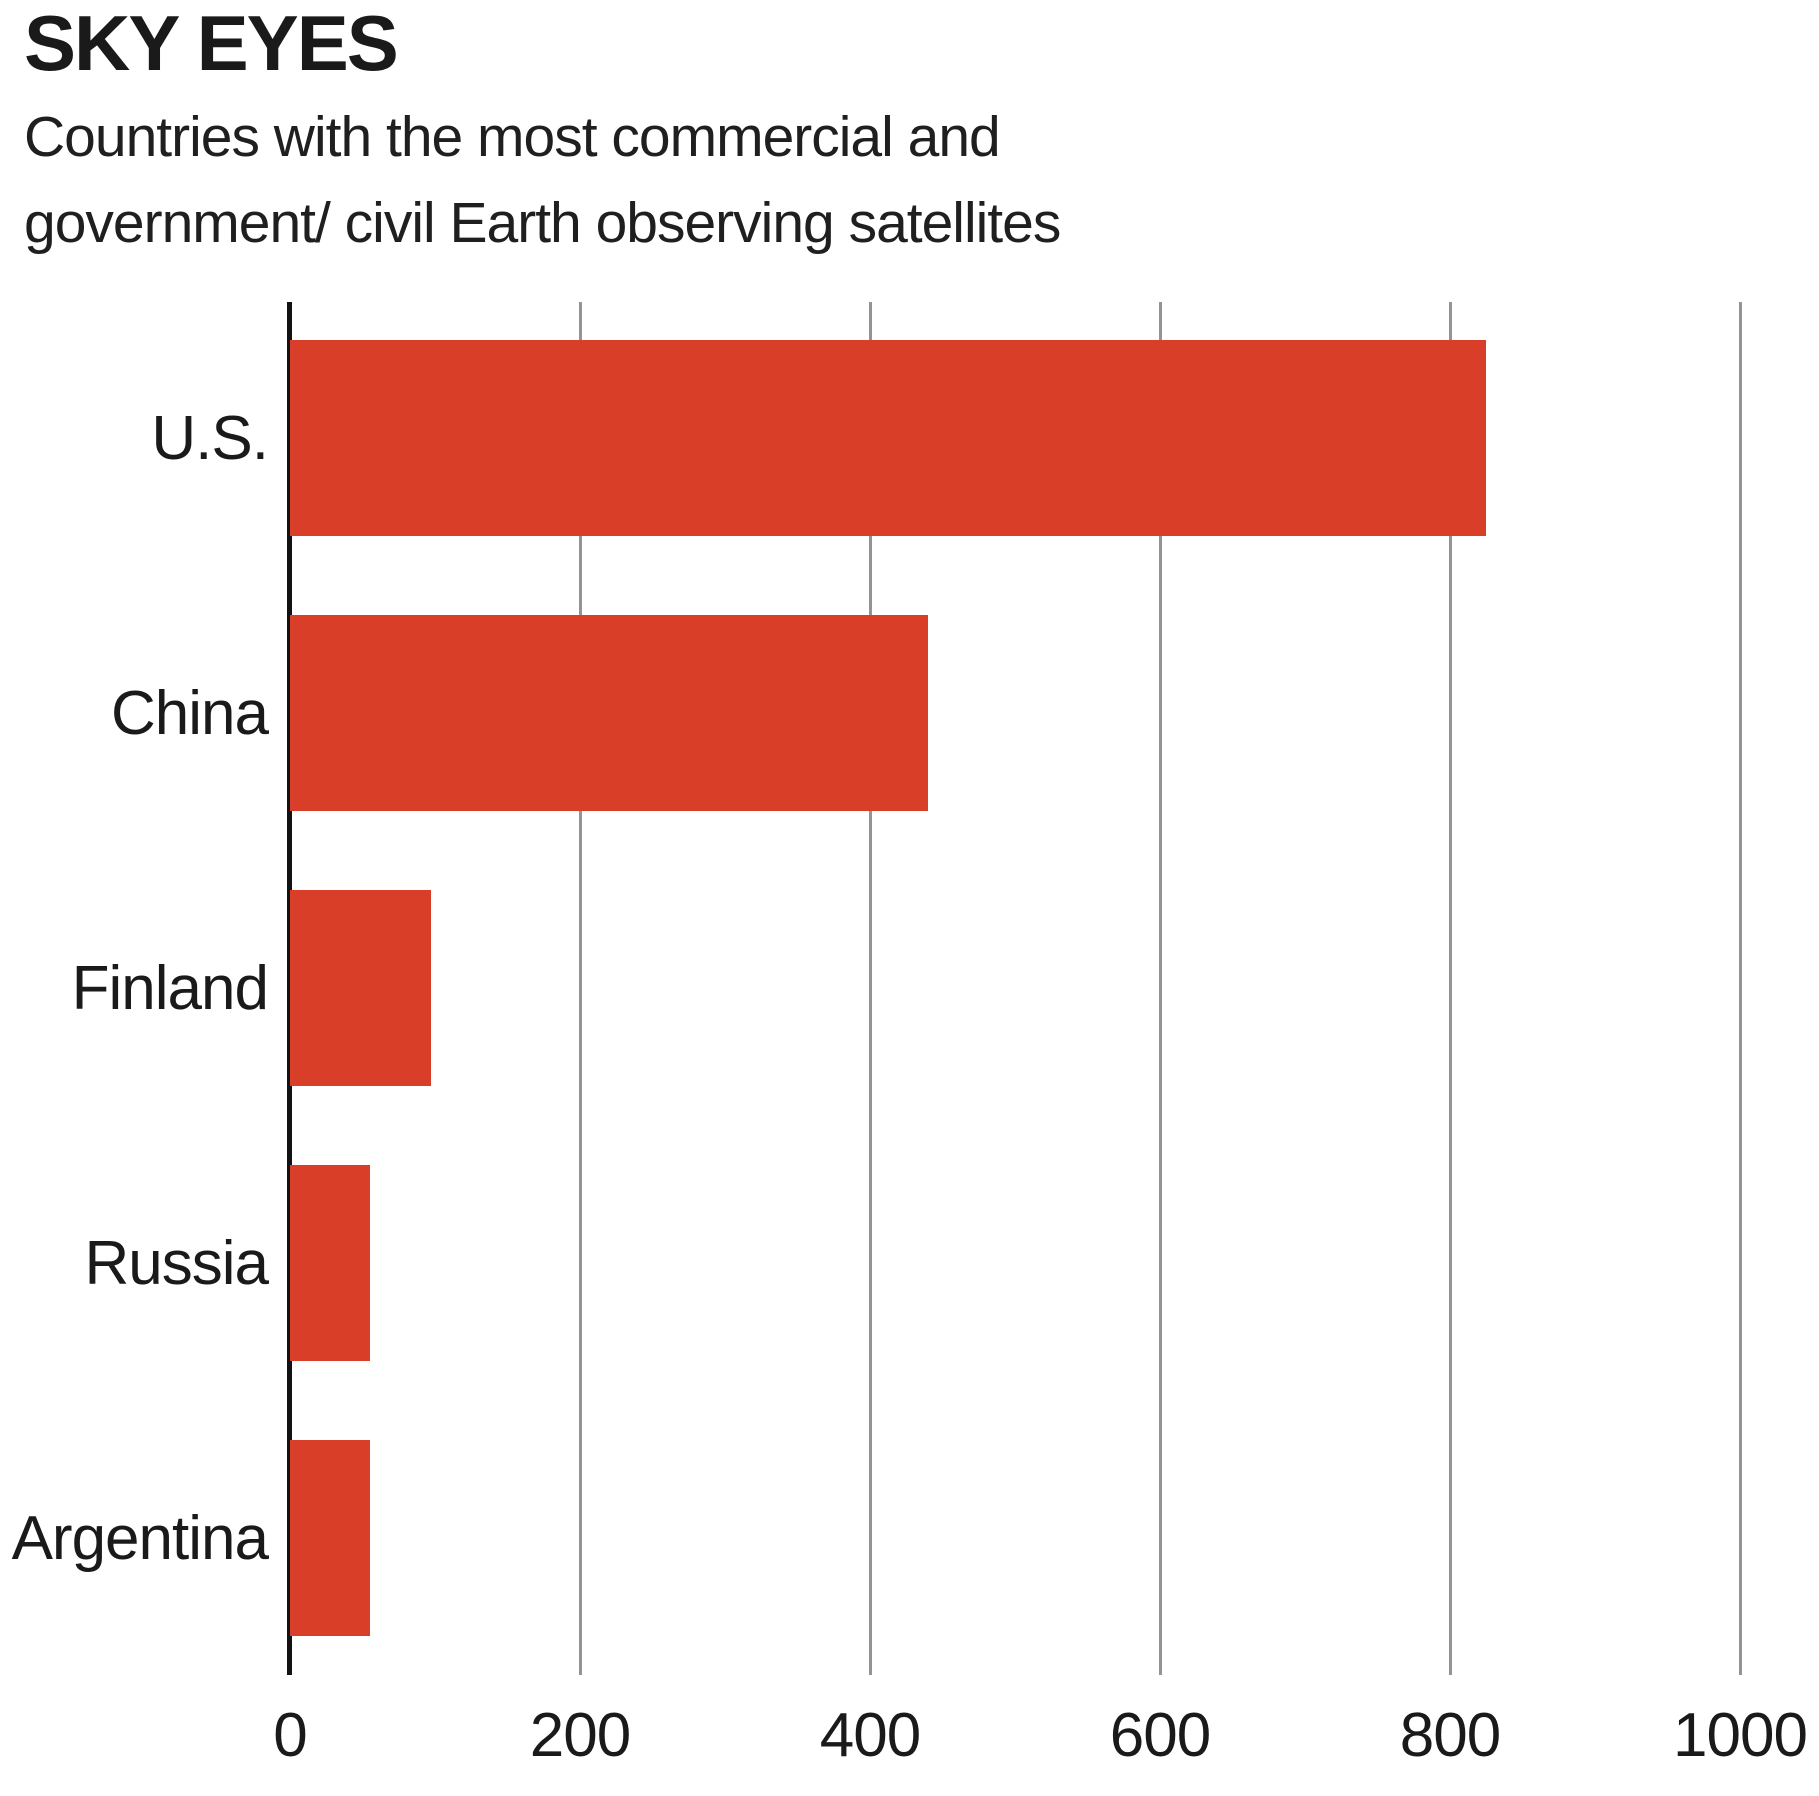 This screenshot has height=1796, width=1819. Describe the element at coordinates (512, 137) in the screenshot. I see `chart-subtitle-line-1: Countries with the most commercial and` at that location.